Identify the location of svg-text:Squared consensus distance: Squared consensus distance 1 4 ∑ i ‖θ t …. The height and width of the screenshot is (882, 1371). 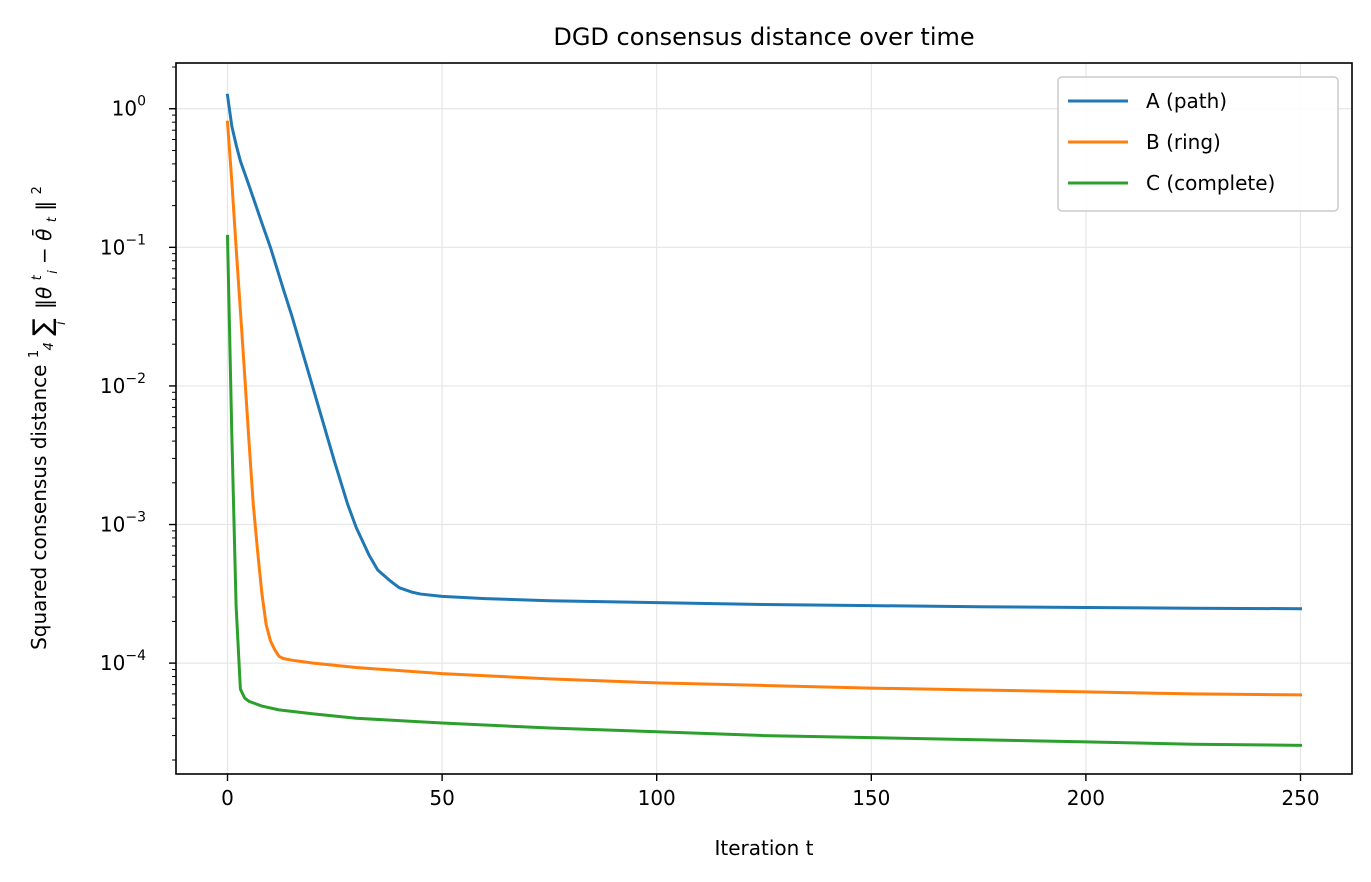
(44, 418).